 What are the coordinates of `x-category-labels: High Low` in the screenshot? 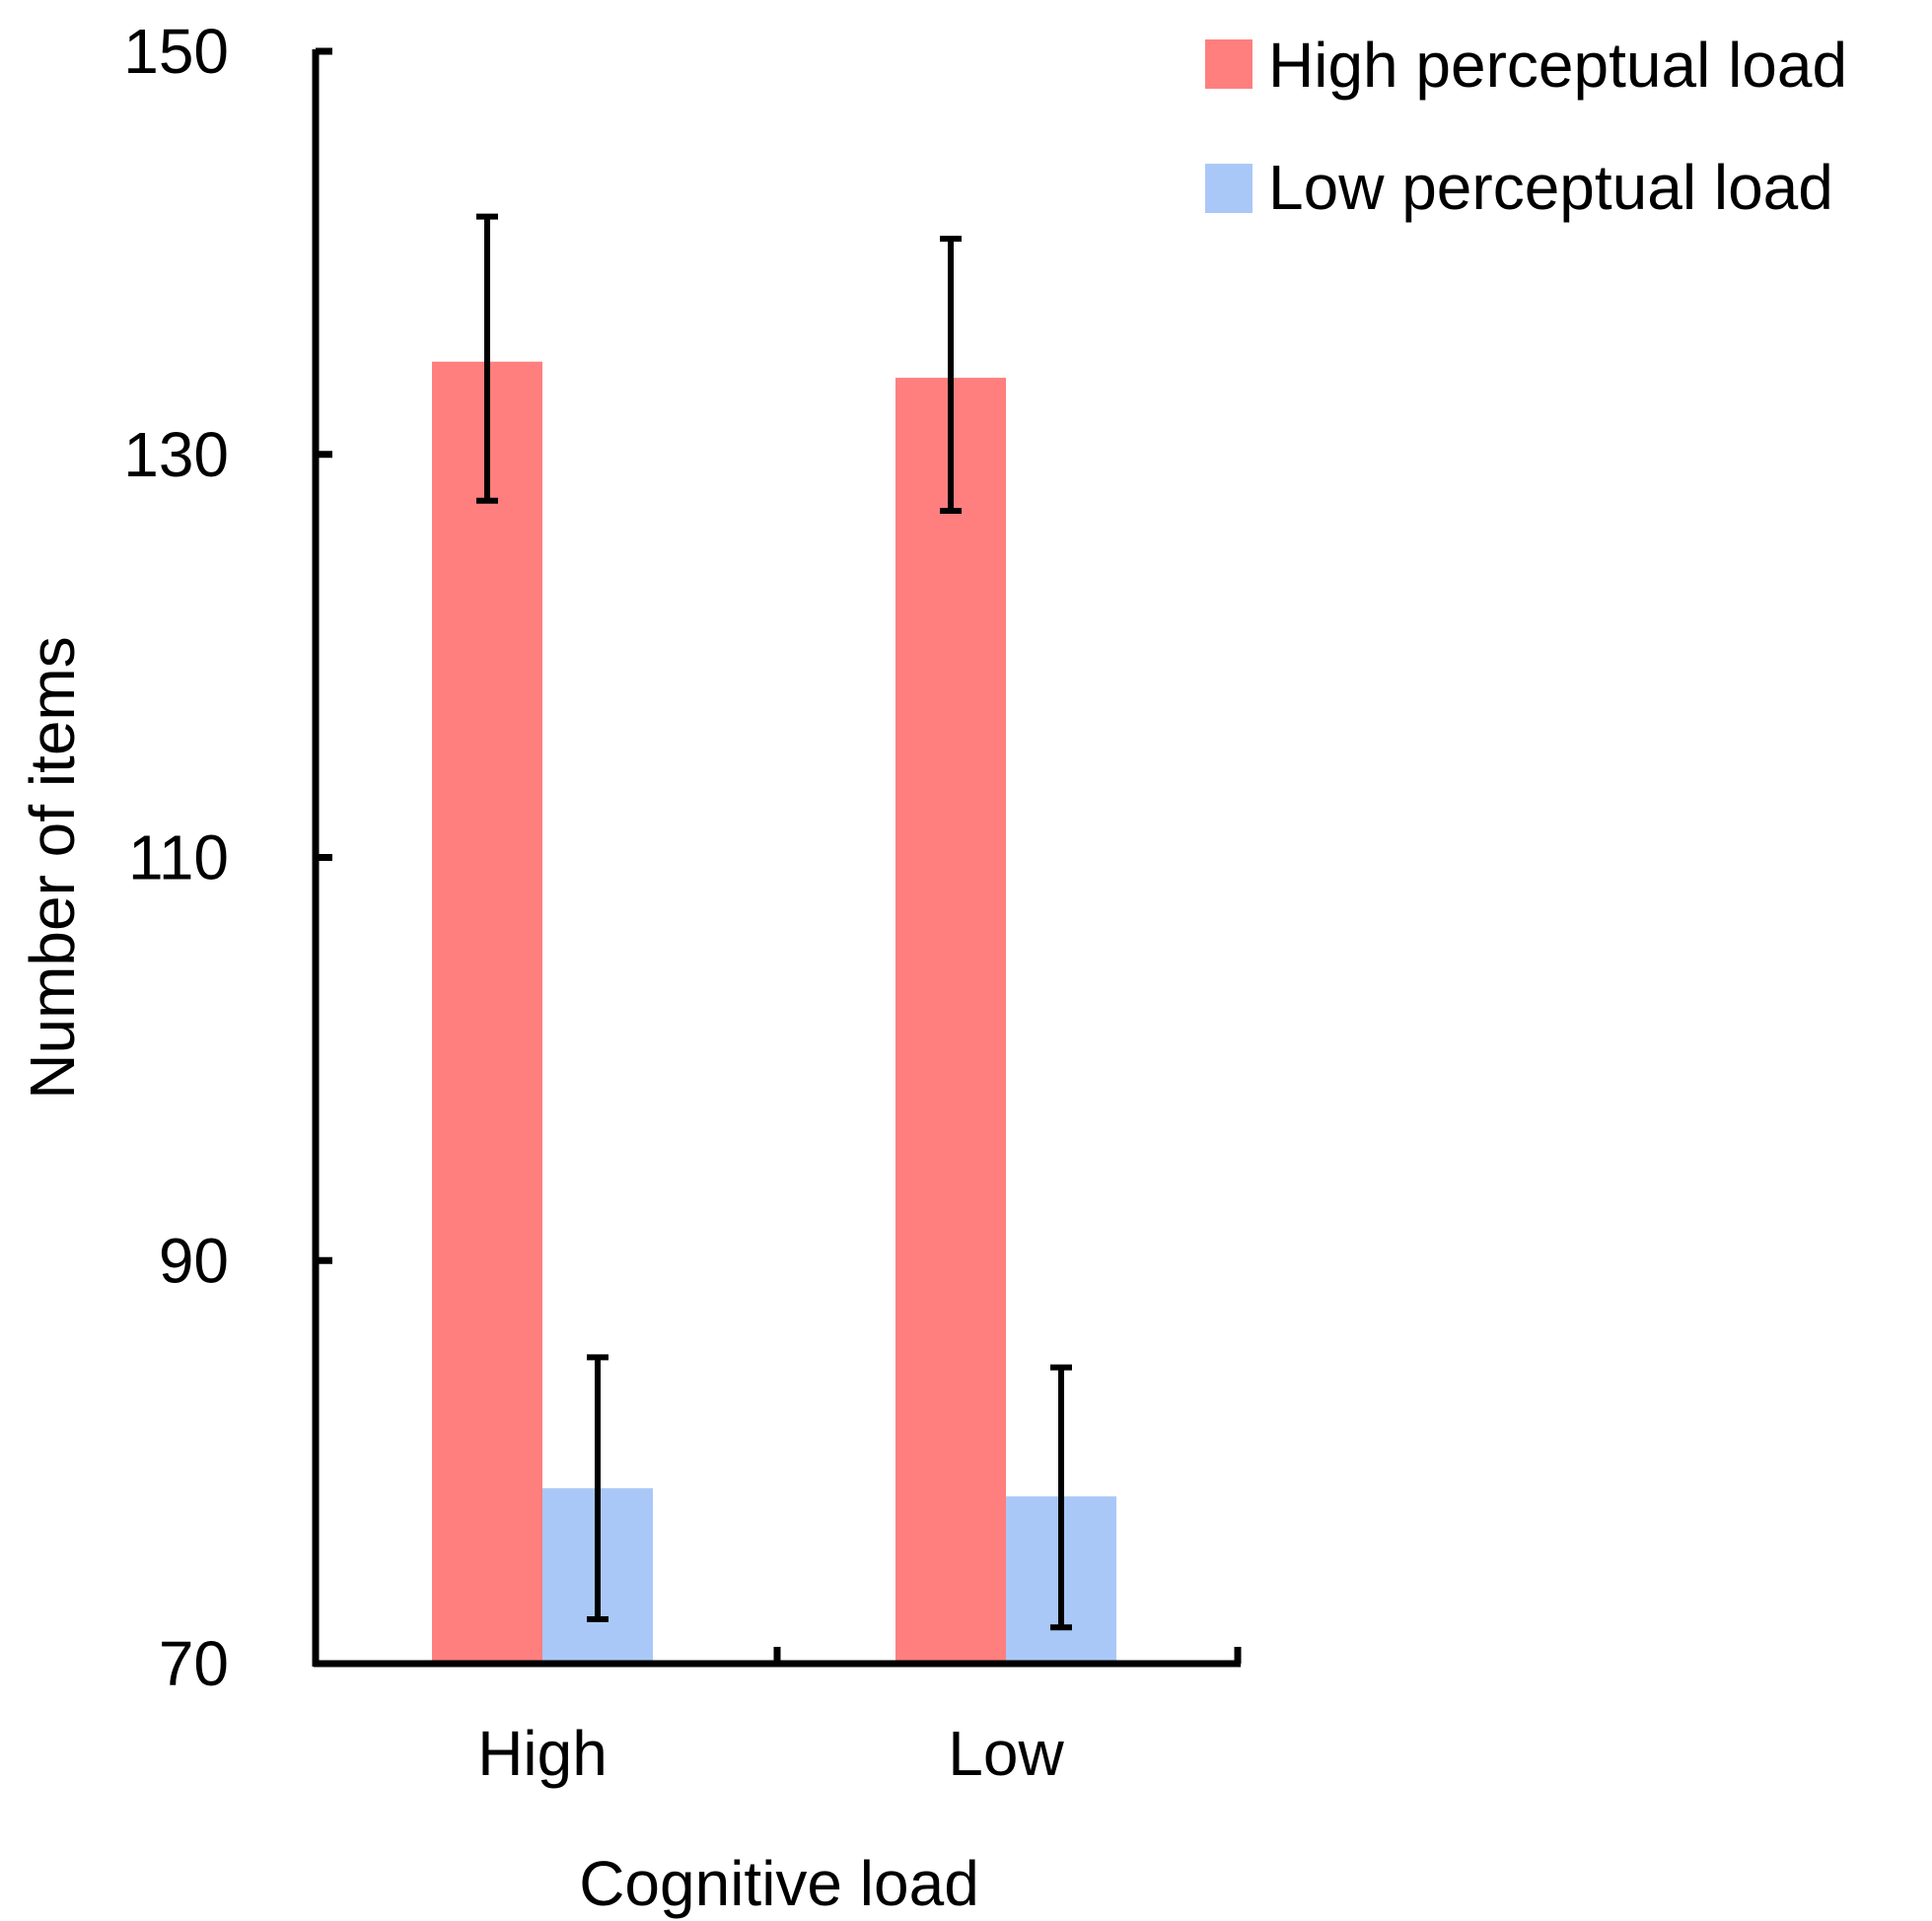 It's located at (770, 1753).